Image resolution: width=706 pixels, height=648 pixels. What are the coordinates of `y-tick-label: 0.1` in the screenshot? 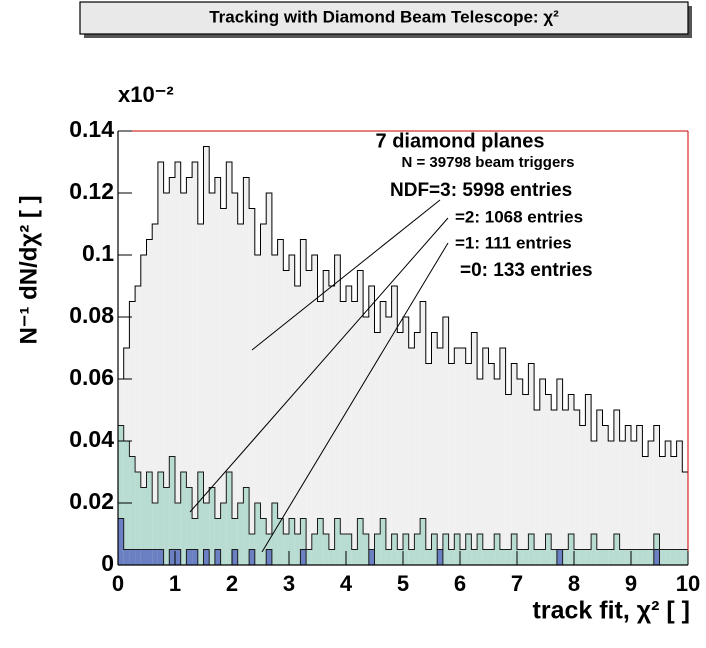 It's located at (98, 253).